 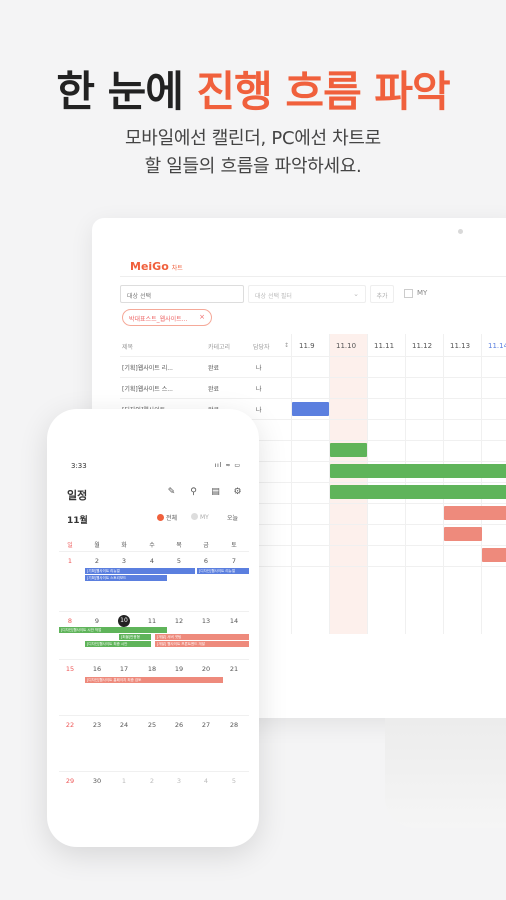 I want to click on date-header: 11.14, so click(x=497, y=346).